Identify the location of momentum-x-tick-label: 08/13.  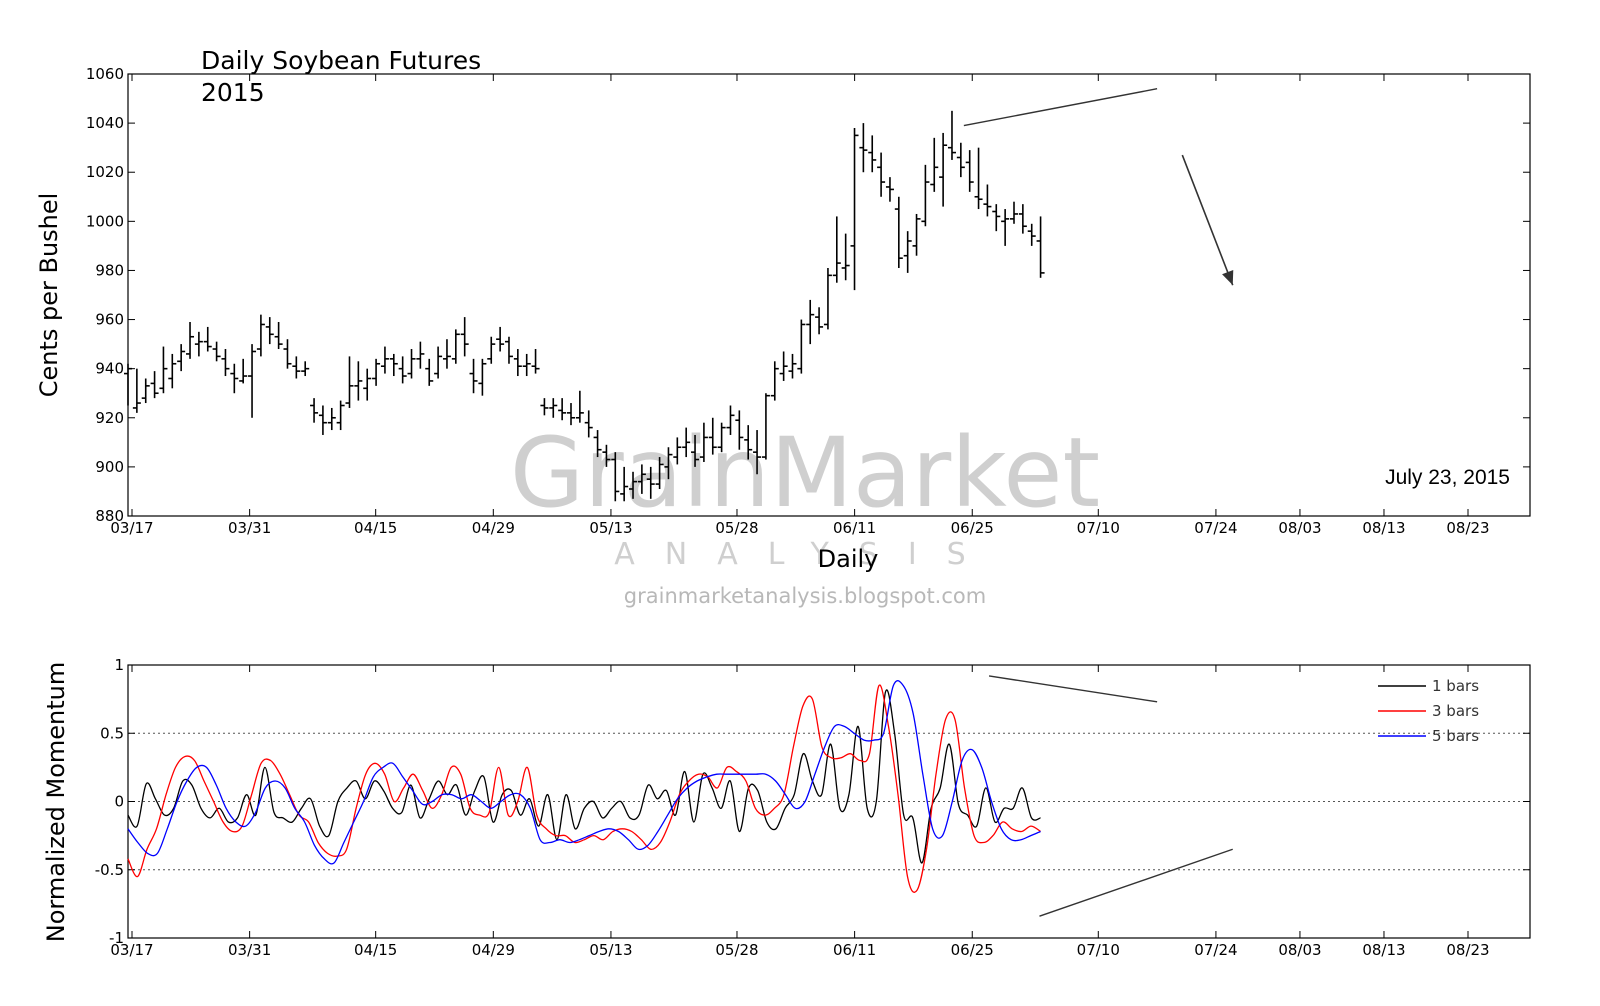
(1383, 950).